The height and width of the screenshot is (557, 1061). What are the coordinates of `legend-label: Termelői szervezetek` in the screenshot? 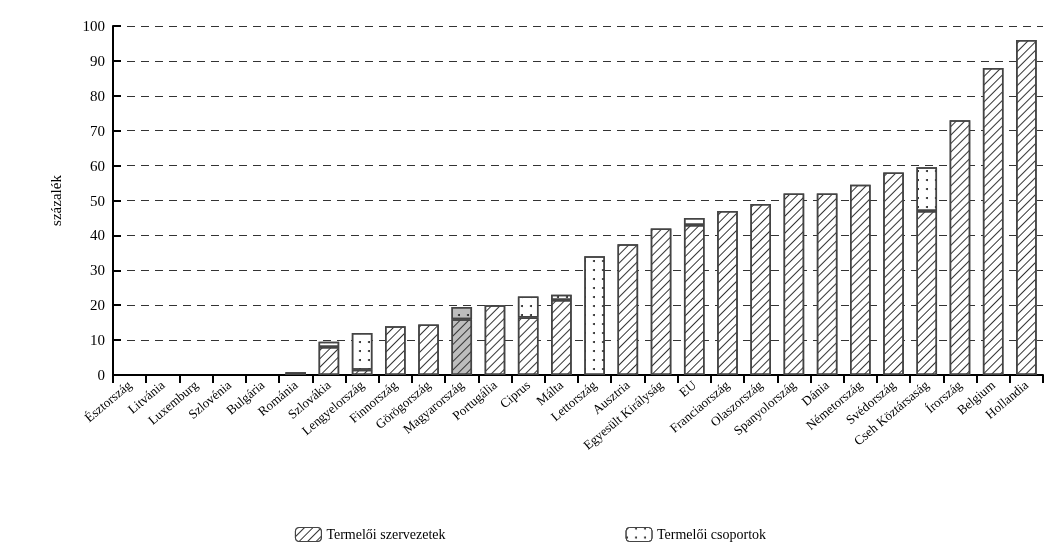 It's located at (386, 534).